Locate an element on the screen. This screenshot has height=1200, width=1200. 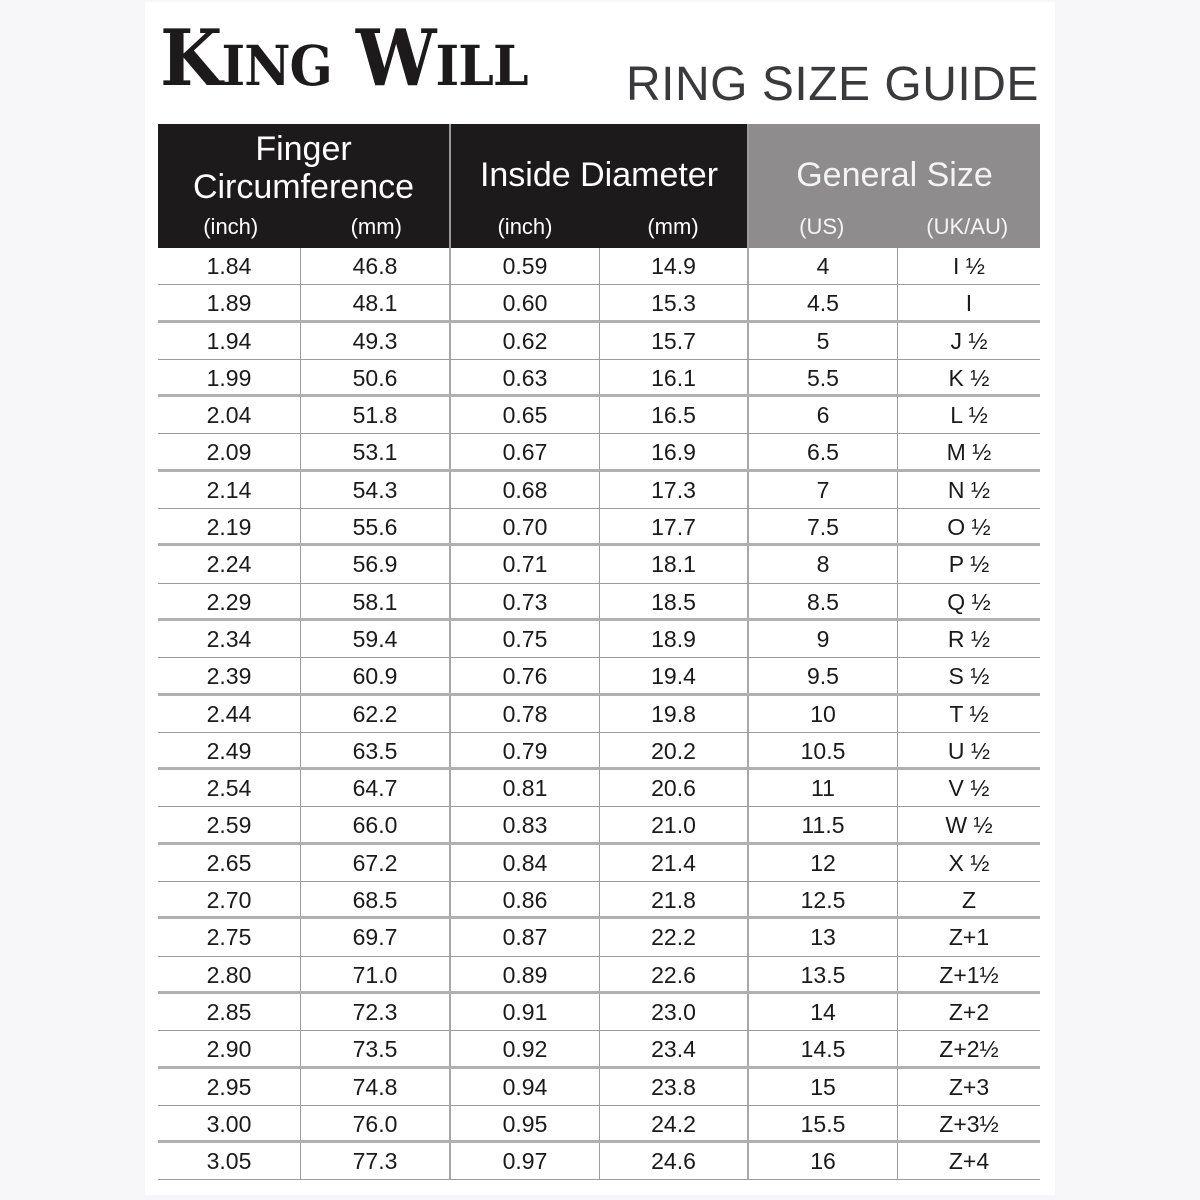
table-row: 2.44 62.2 0.78 19.8 10 T ½ is located at coordinates (599, 714).